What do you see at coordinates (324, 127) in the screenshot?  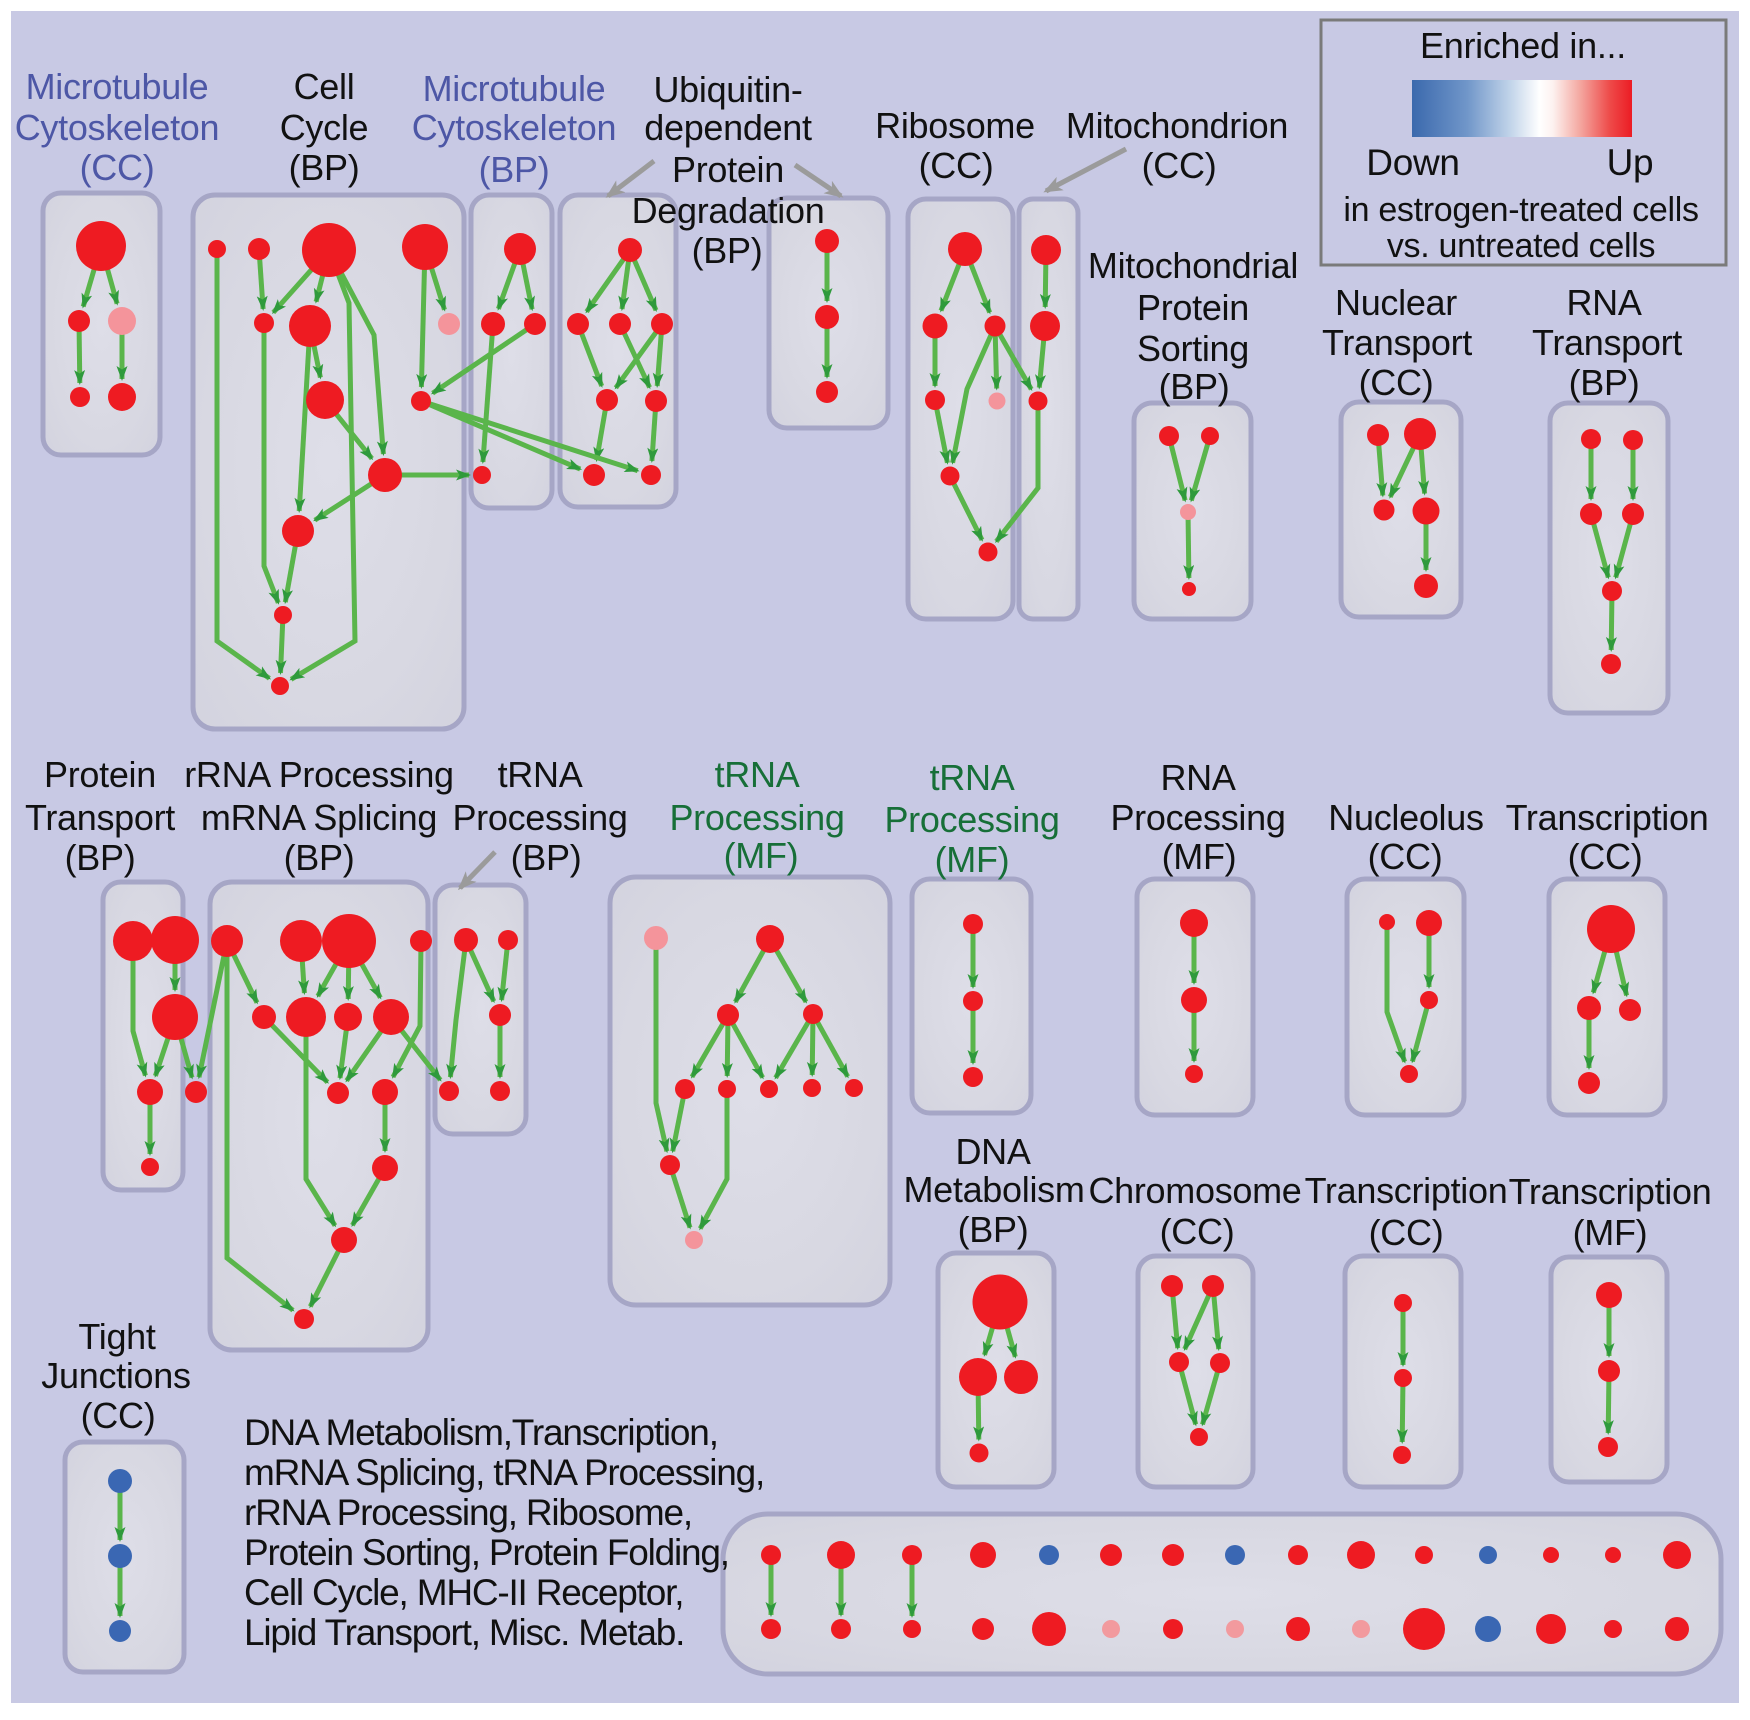 I see `svg-text: Cycle` at bounding box center [324, 127].